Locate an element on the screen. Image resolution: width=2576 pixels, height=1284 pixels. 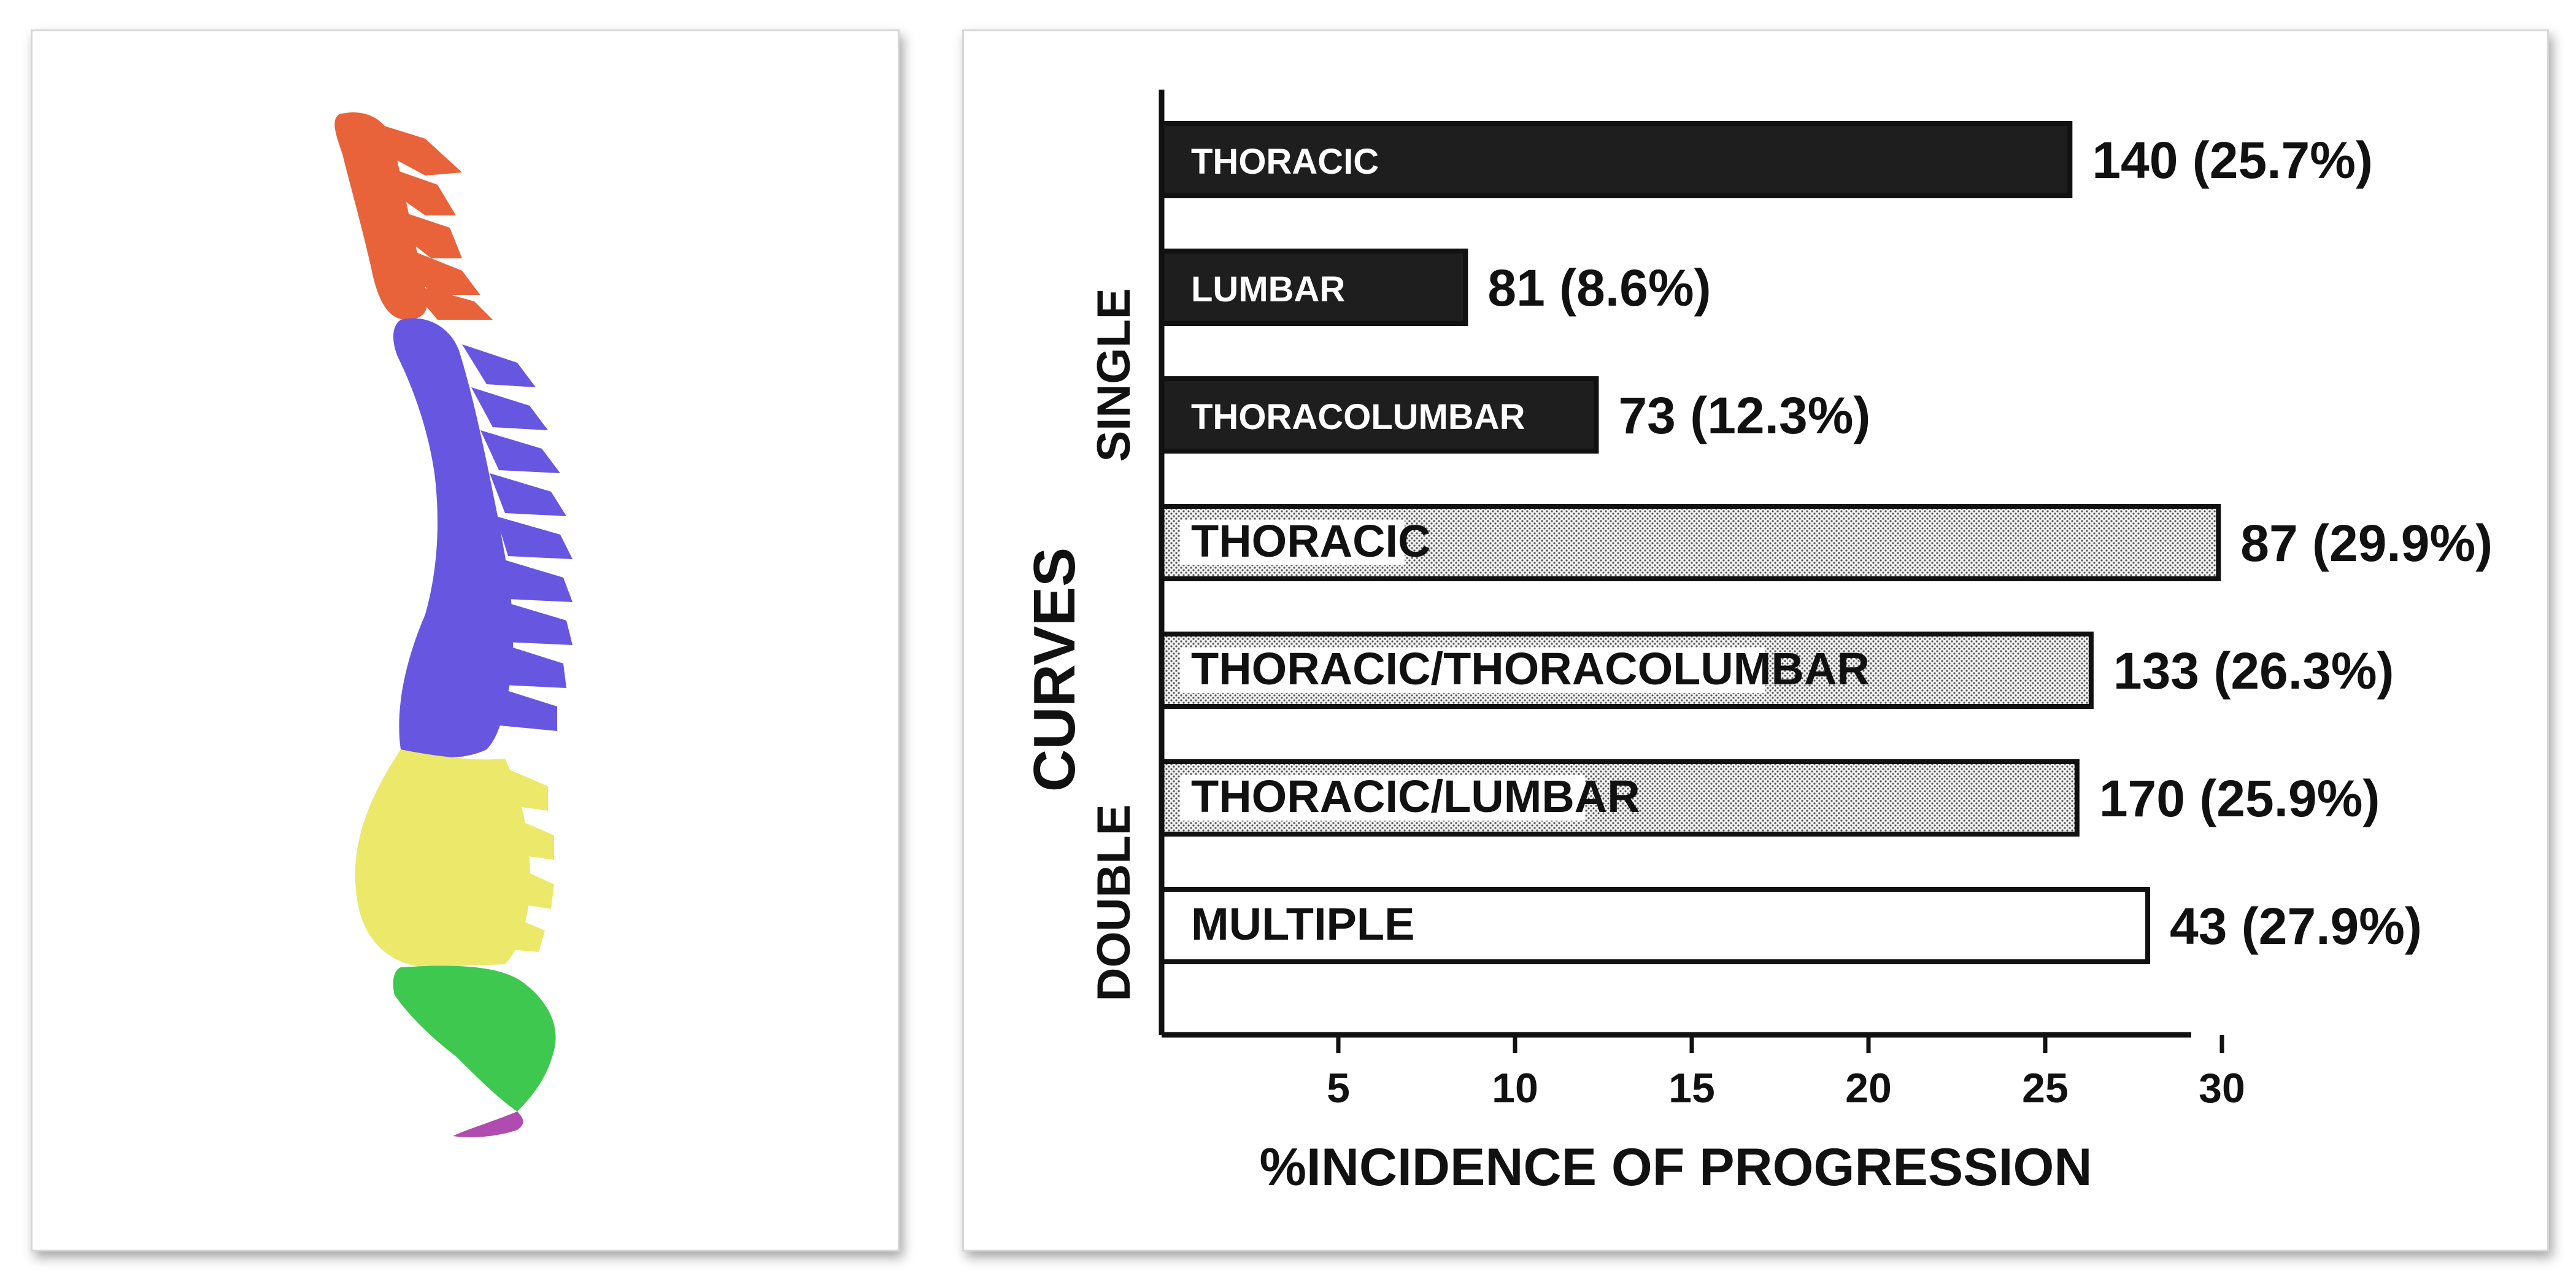
bar-value-label: 170 (25.9%) is located at coordinates (2239, 798).